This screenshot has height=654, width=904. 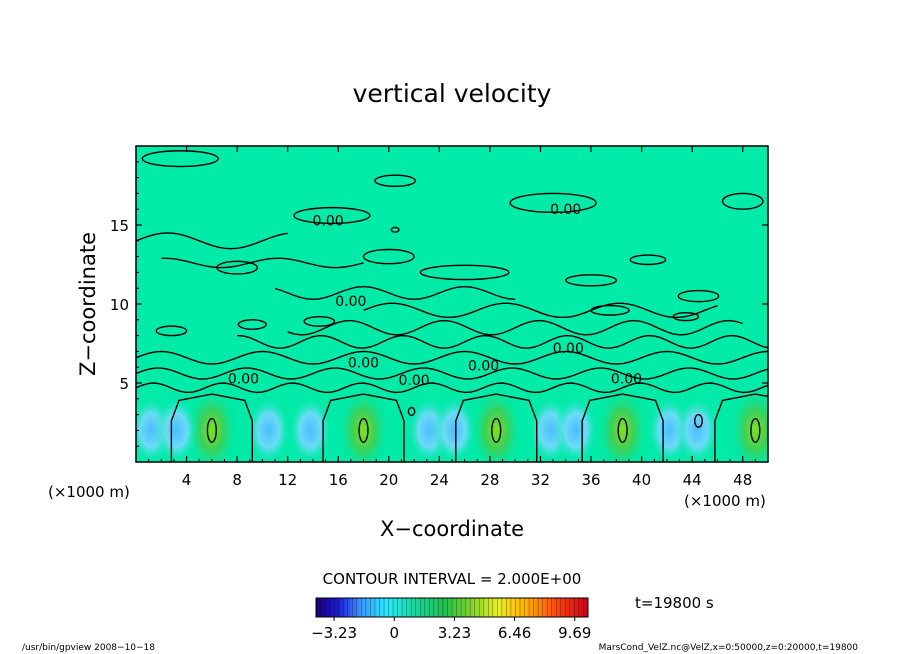 I want to click on colorbar-tick-label: −3.23, so click(x=334, y=633).